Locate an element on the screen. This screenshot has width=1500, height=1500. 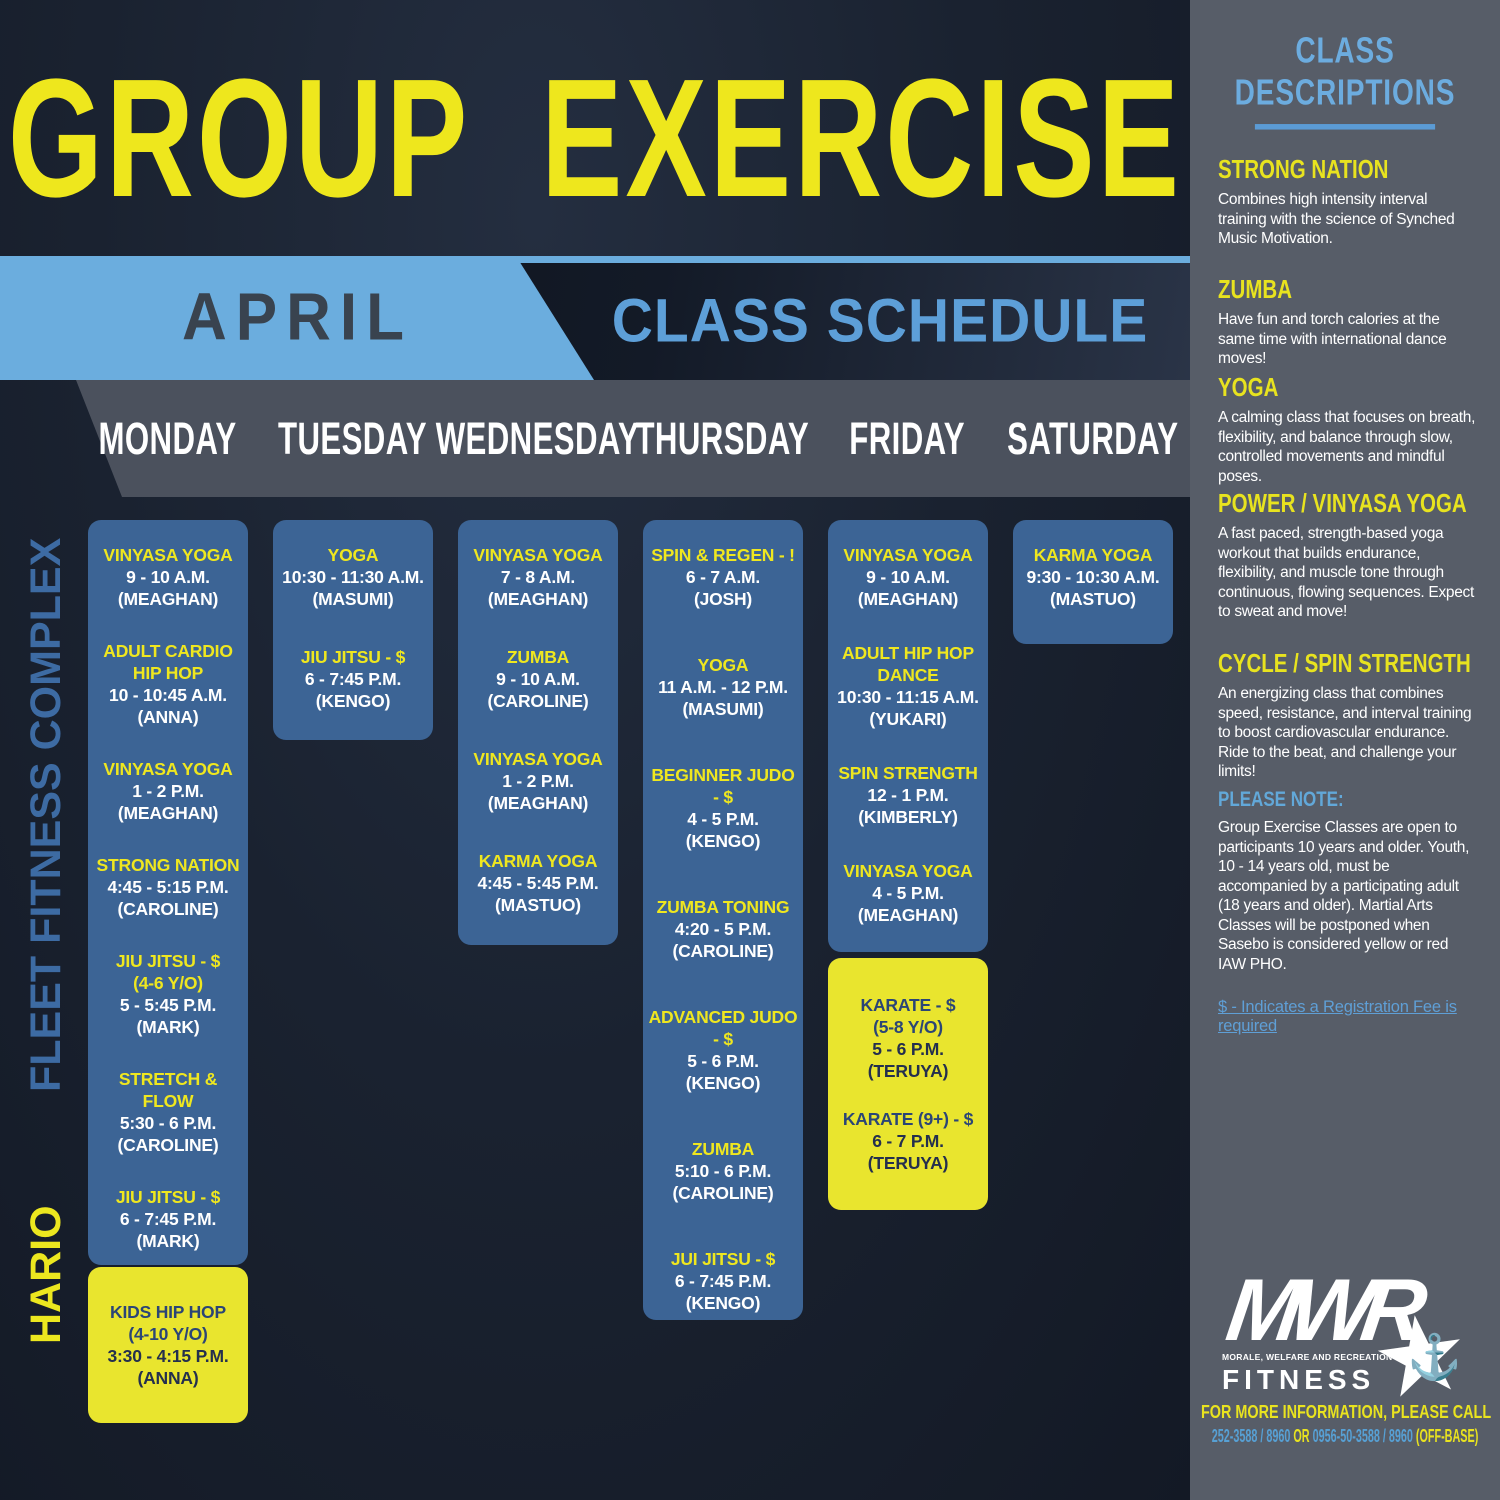
class-entry: KARATE - $ (5-8 Y/O) 5 - 6 P.M. (TERUYA) is located at coordinates (908, 1038).